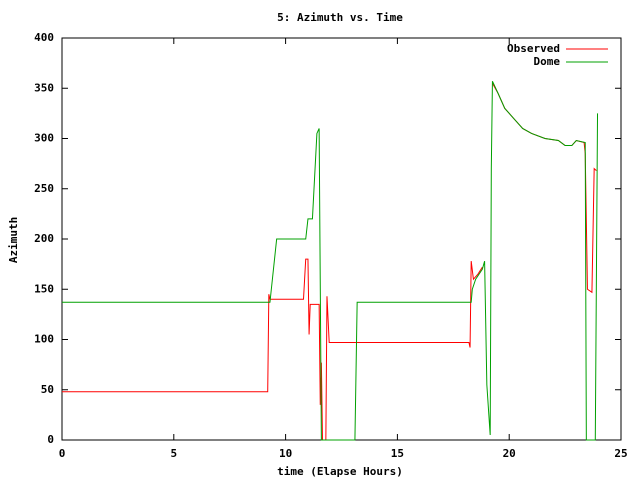  Describe the element at coordinates (547, 61) in the screenshot. I see `legend-label: Dome` at that location.